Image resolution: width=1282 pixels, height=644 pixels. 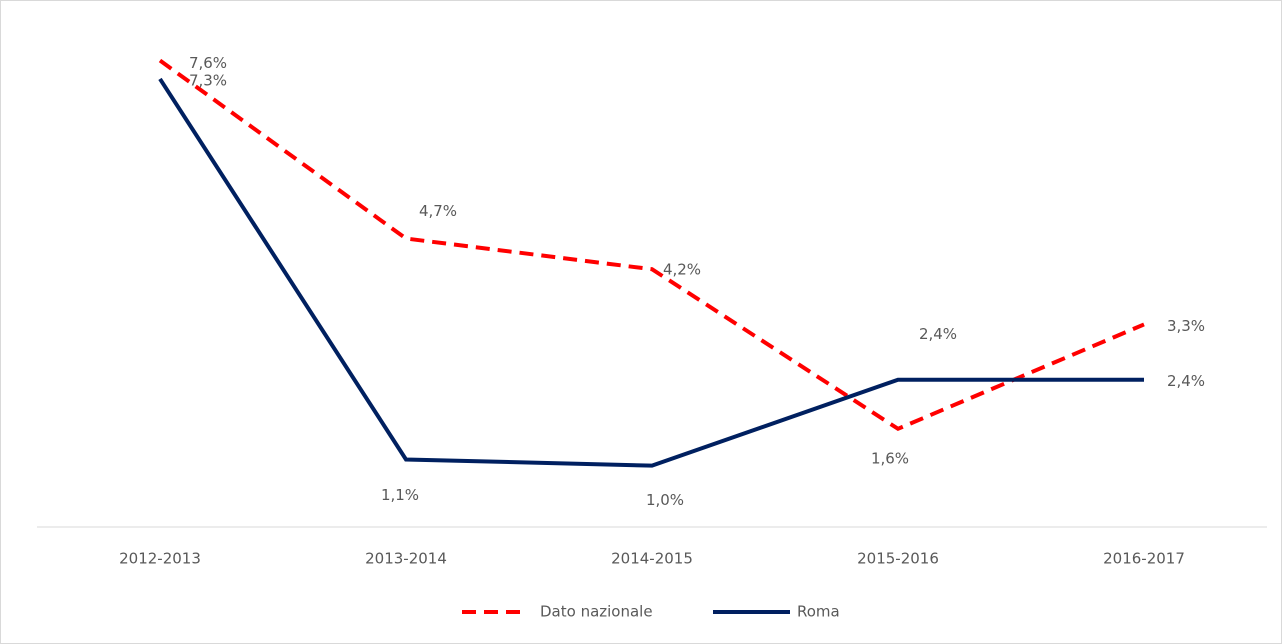 What do you see at coordinates (890, 458) in the screenshot?
I see `data-label: 1,6%` at bounding box center [890, 458].